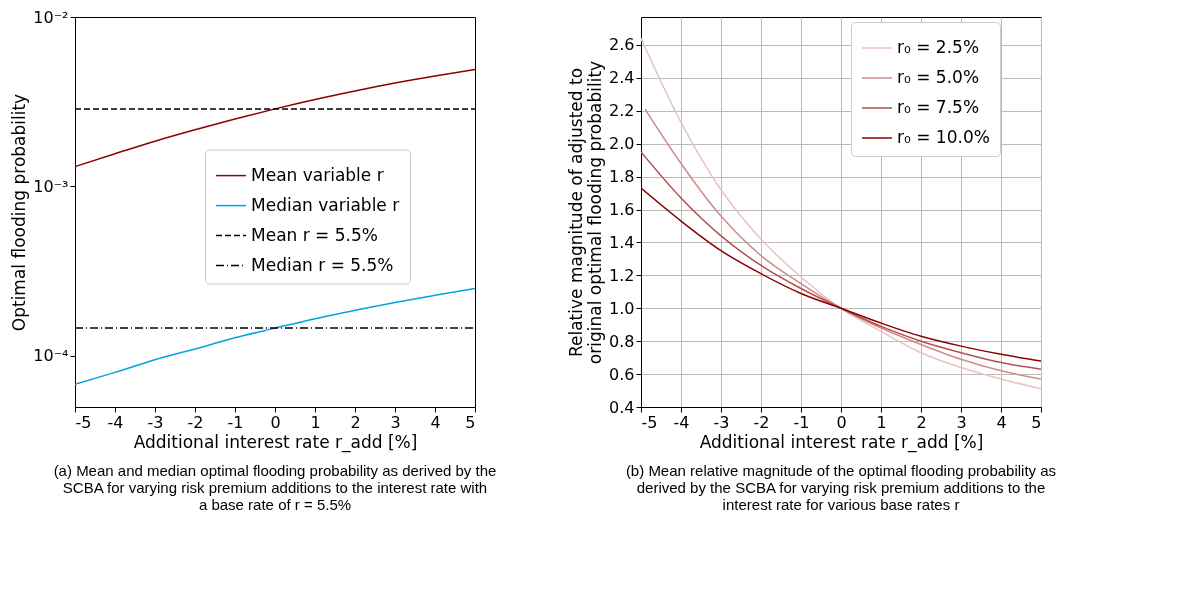 The width and height of the screenshot is (1193, 599). What do you see at coordinates (622, 308) in the screenshot?
I see `y-tick-label: 1.0` at bounding box center [622, 308].